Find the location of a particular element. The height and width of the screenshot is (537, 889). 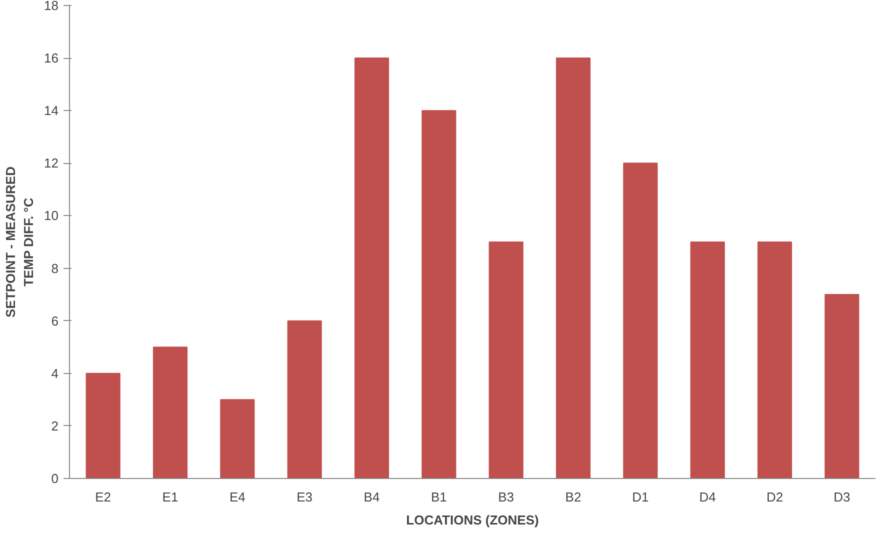

x-tick-label: E3 is located at coordinates (304, 497).